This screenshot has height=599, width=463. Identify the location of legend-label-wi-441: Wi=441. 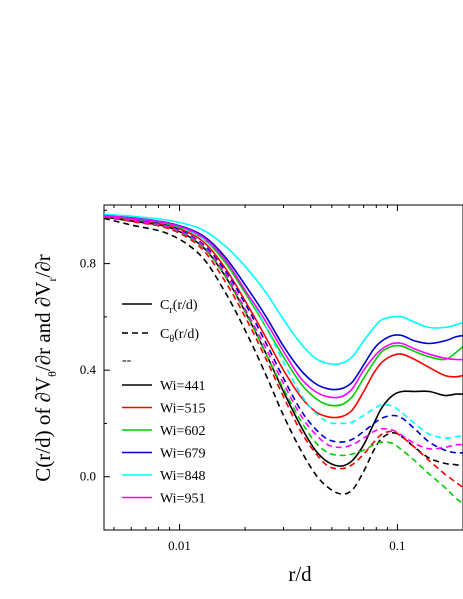
(182, 386).